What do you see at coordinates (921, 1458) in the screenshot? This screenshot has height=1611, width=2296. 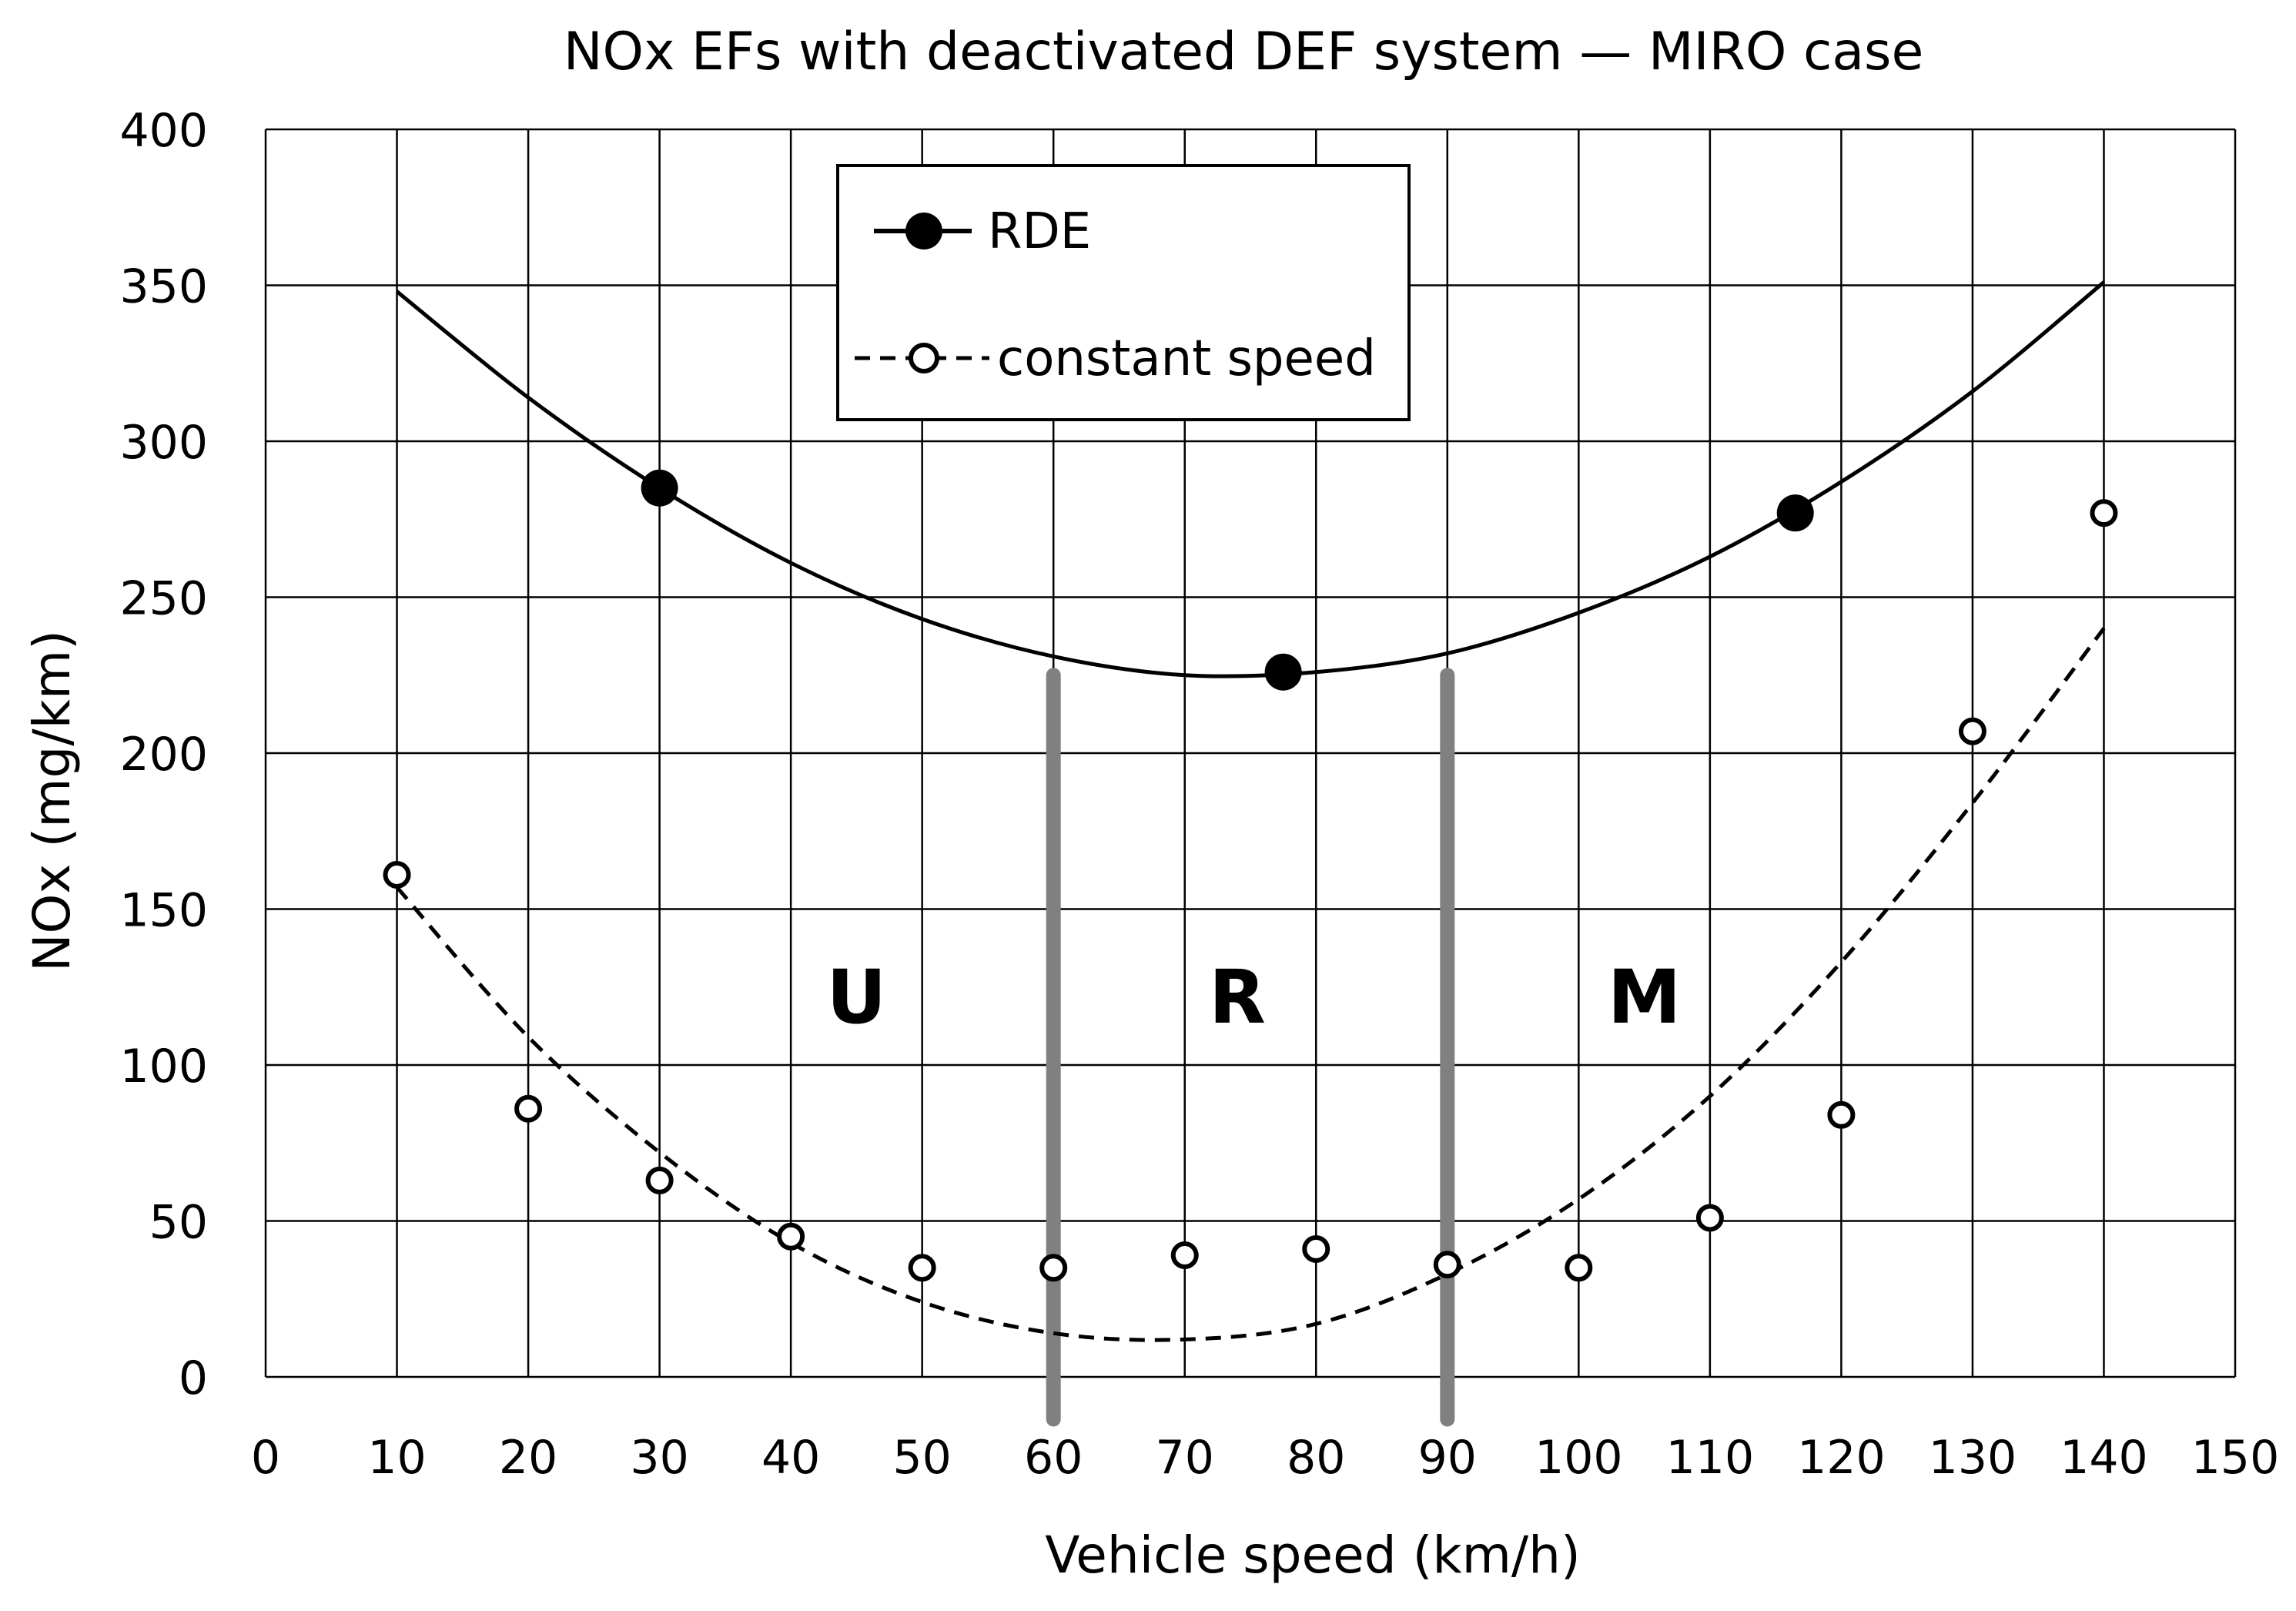 I see `x-tick-label: 50` at bounding box center [921, 1458].